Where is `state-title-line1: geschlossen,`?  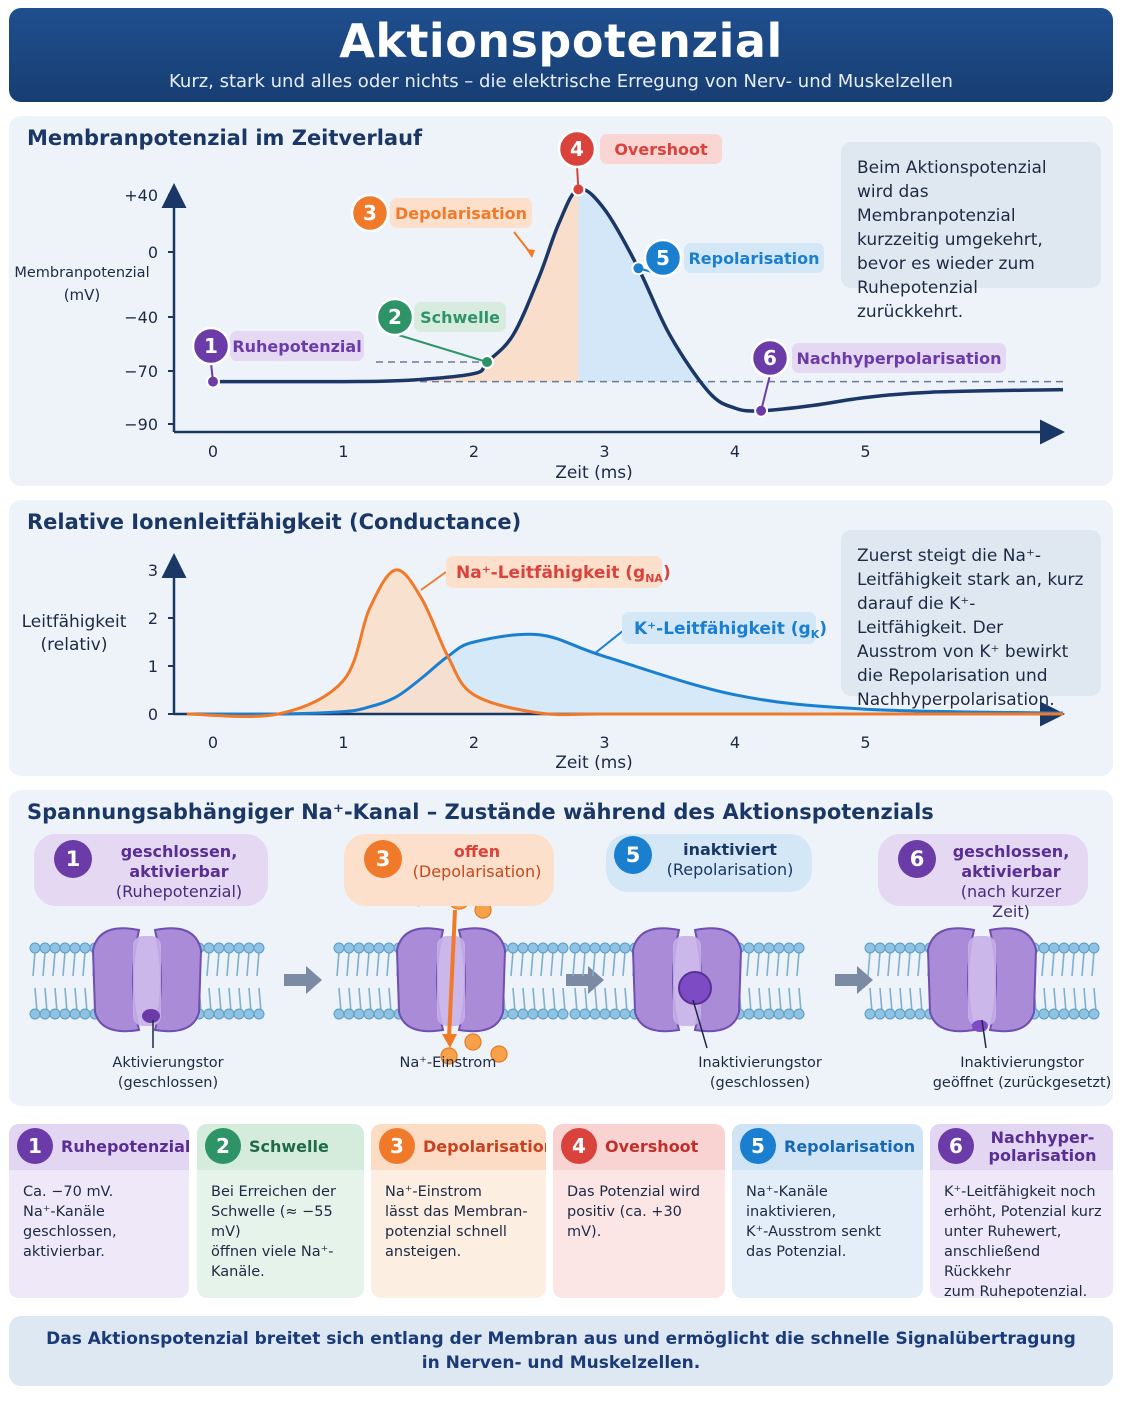 state-title-line1: geschlossen, is located at coordinates (179, 851).